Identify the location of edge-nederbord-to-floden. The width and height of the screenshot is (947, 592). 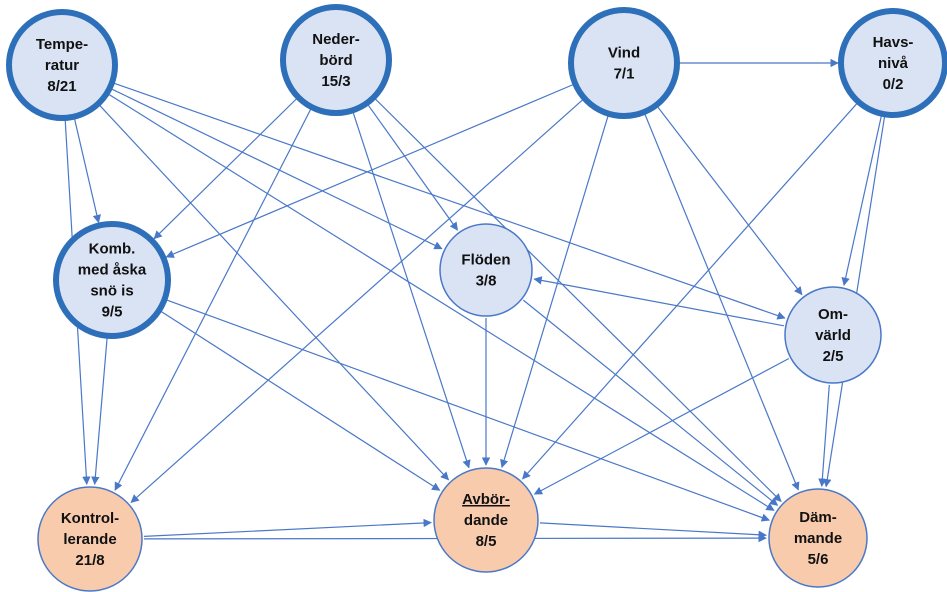
(412, 167).